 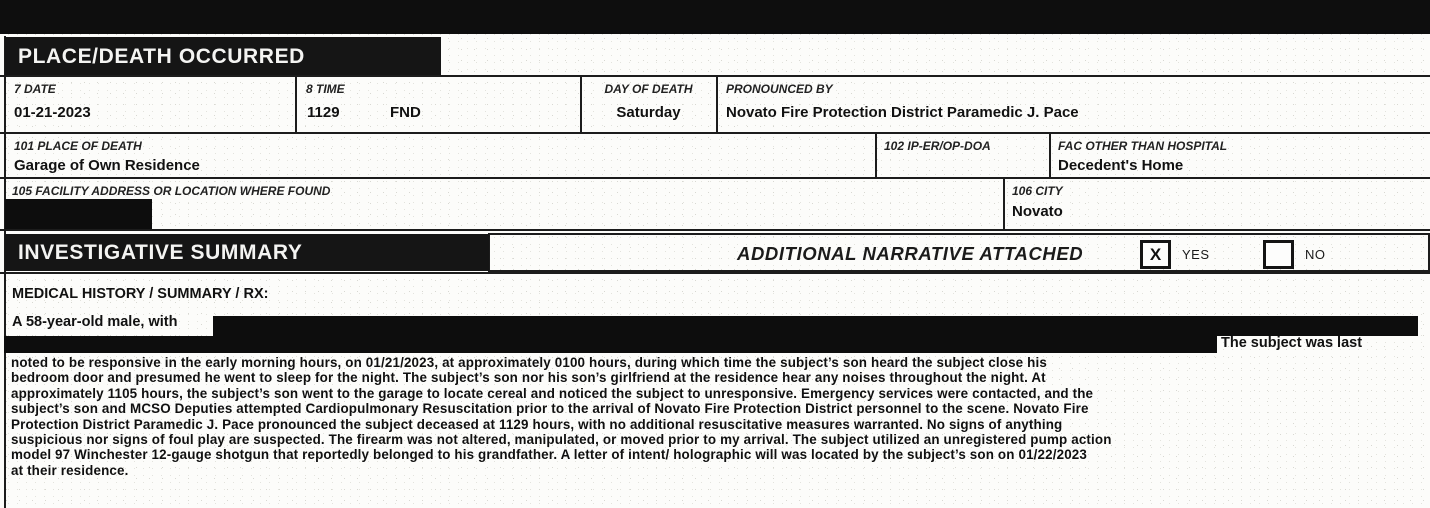 I want to click on yes-checkbox-label: YES, so click(x=1196, y=254).